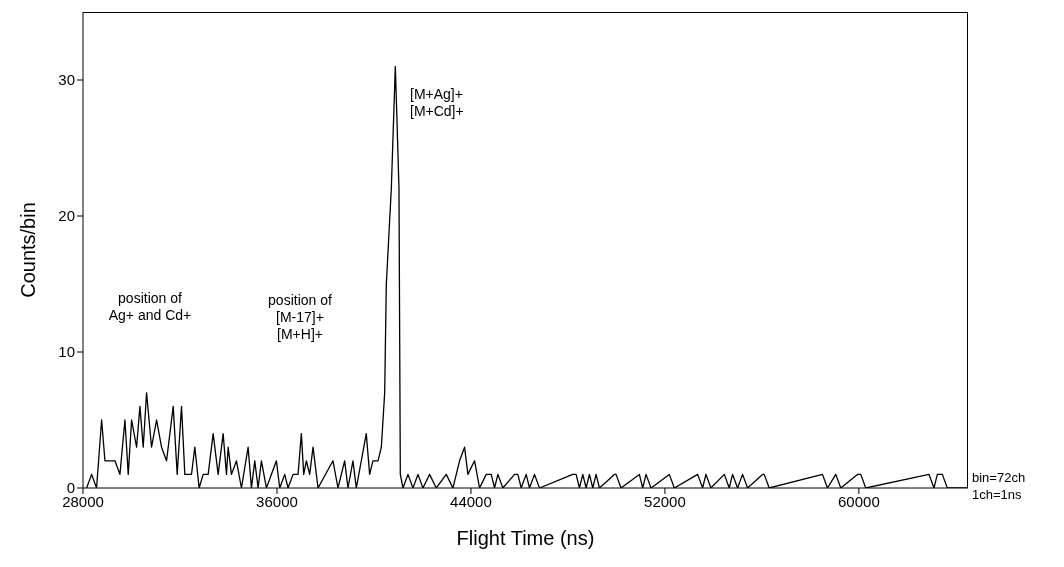  I want to click on y-tick-label: 30, so click(66, 80).